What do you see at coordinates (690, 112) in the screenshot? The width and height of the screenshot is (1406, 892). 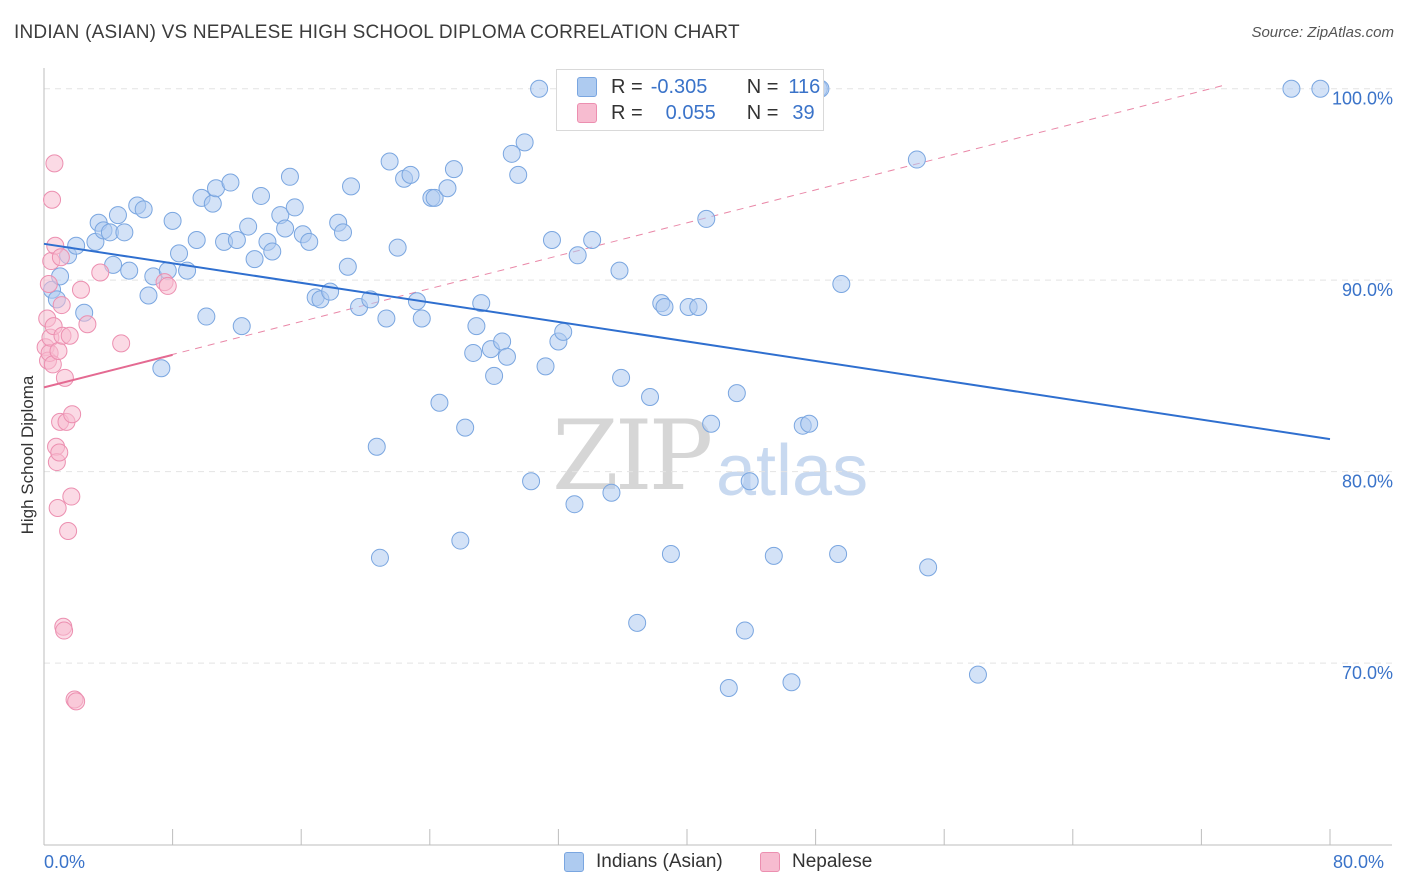 I see `legend-r-value: 0.055` at bounding box center [690, 112].